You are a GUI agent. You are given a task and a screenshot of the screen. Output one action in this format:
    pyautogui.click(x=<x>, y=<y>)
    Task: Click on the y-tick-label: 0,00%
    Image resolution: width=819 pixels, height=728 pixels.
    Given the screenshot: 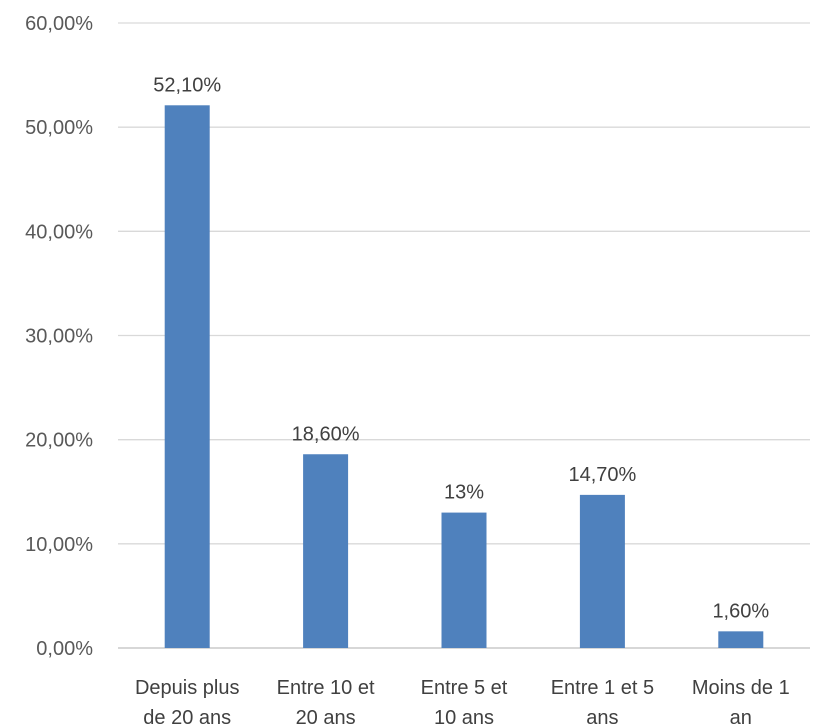 What is the action you would take?
    pyautogui.click(x=64, y=649)
    